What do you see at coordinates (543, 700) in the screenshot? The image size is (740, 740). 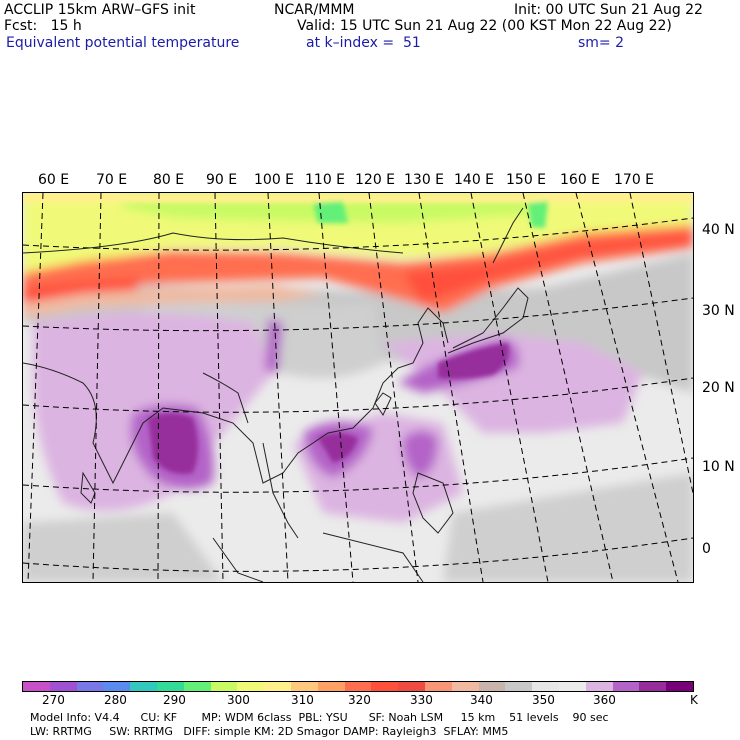 I see `colorbar-tick: 350` at bounding box center [543, 700].